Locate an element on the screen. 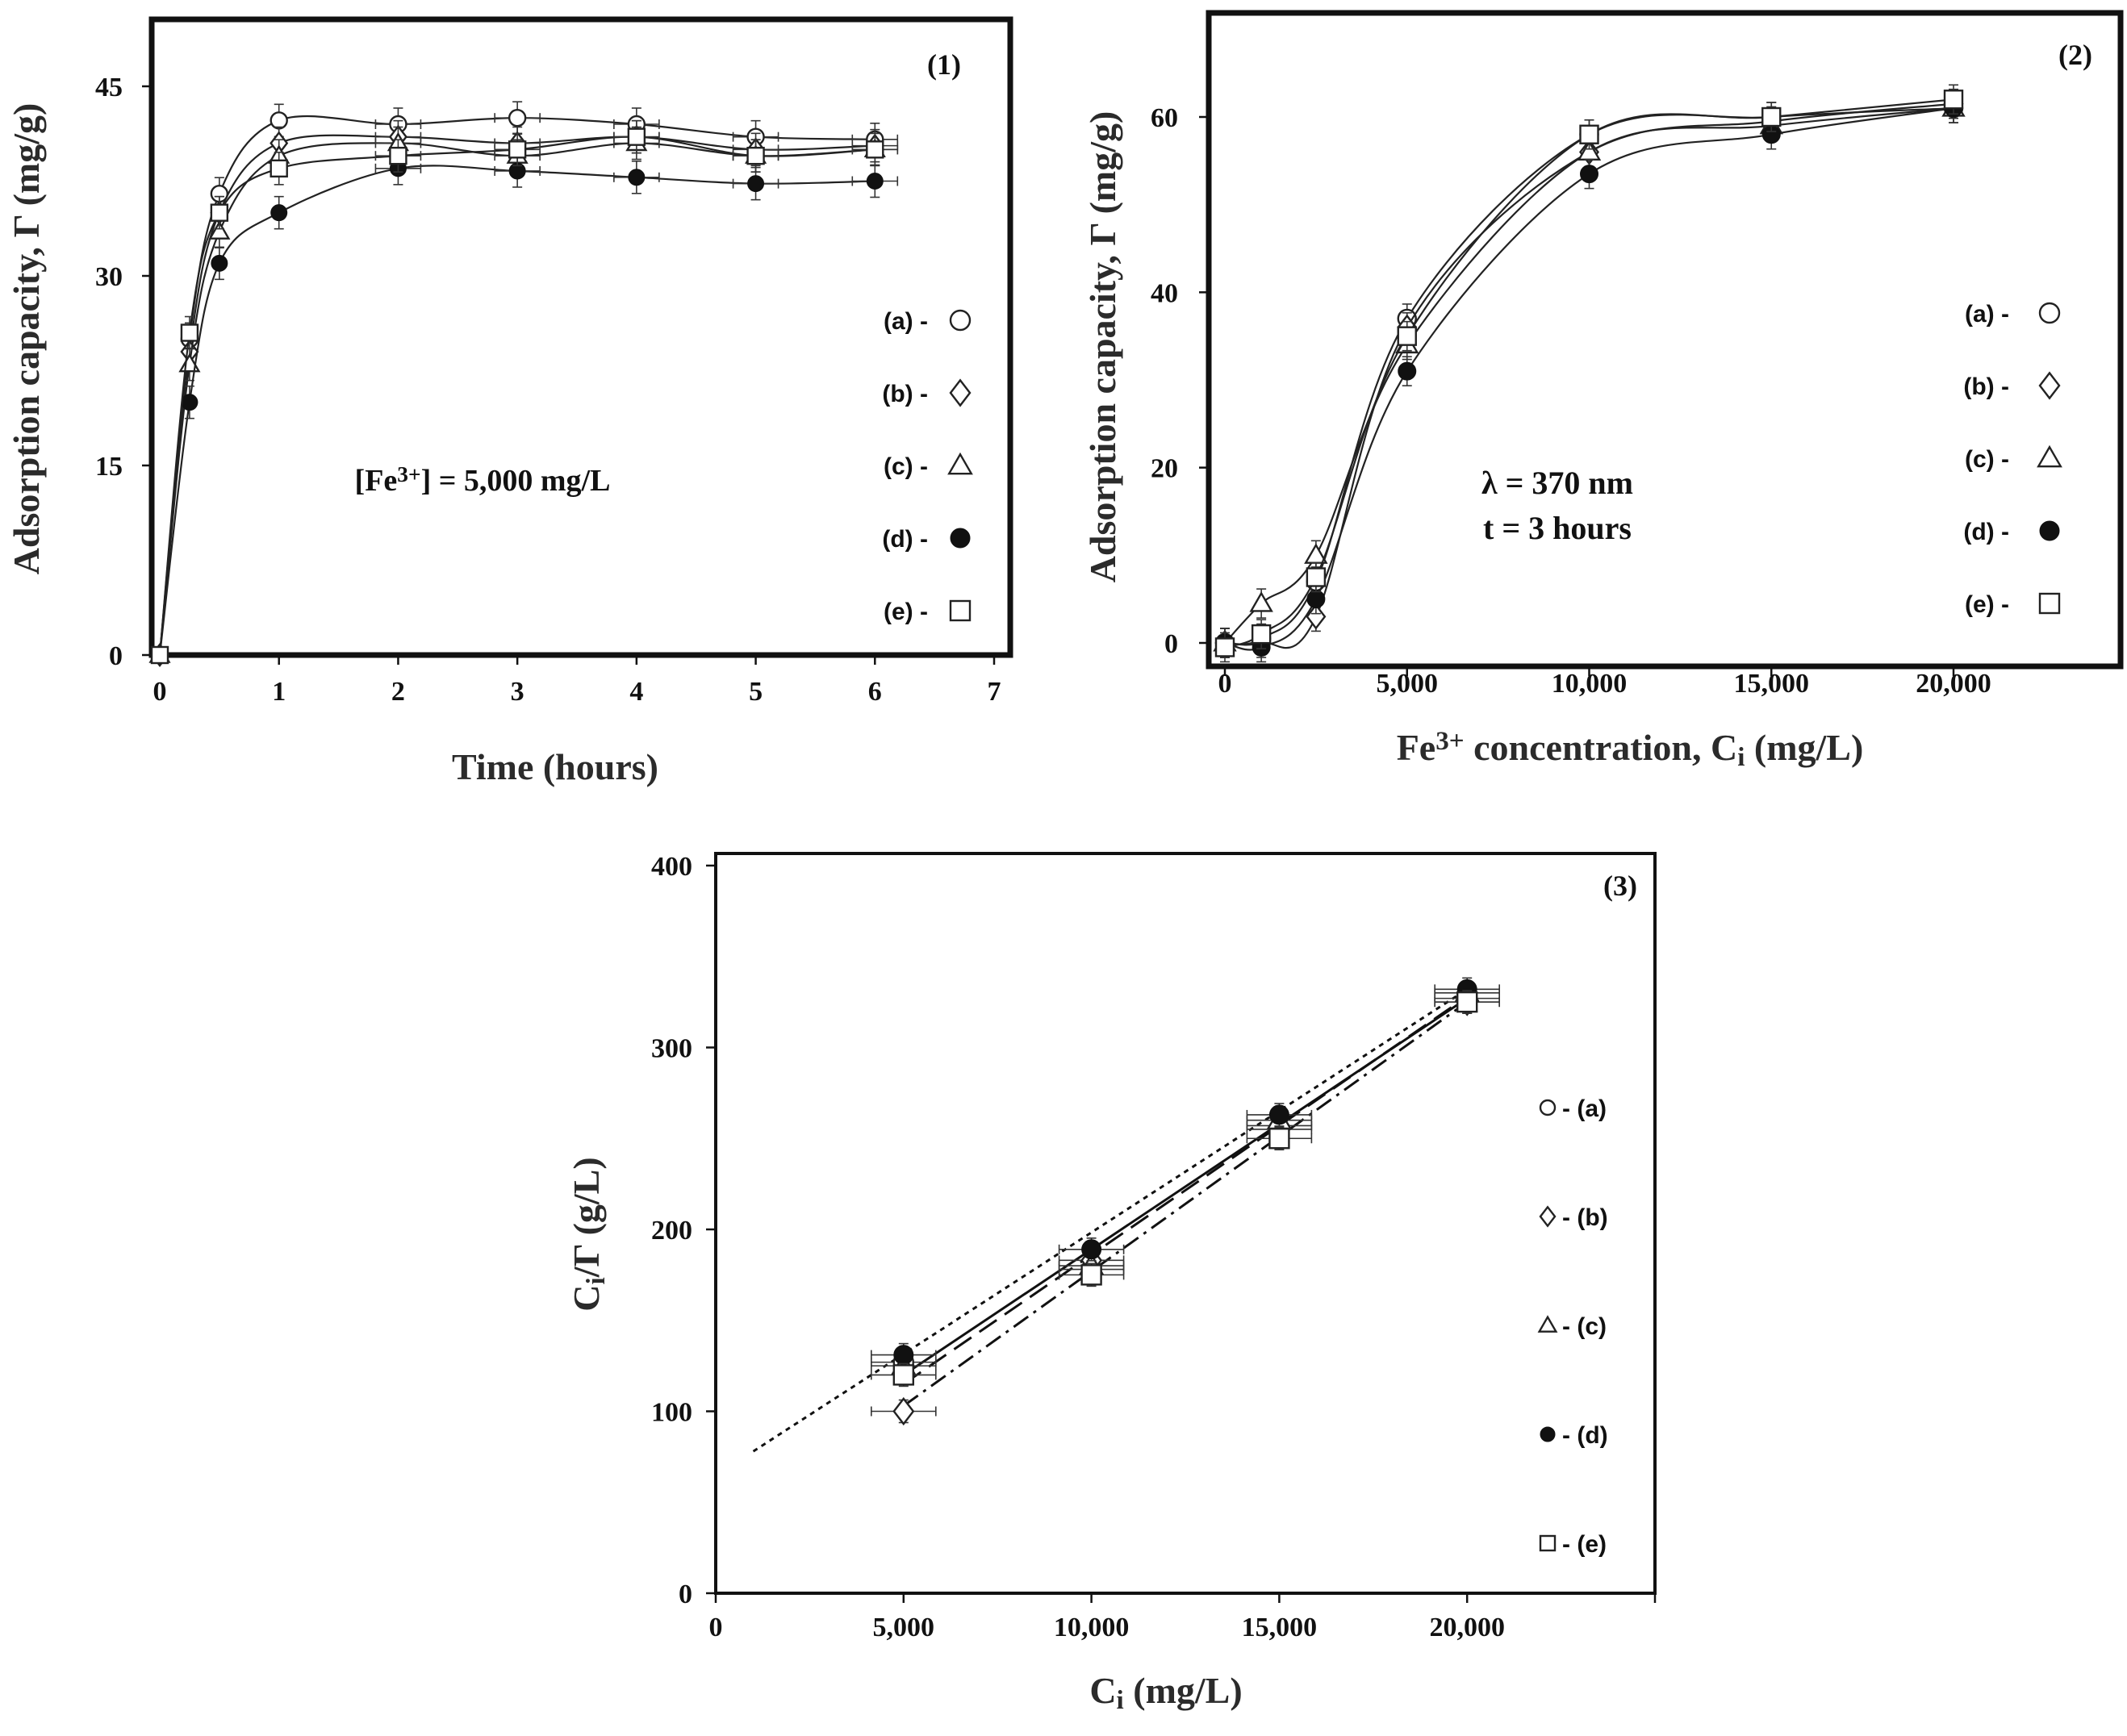 The height and width of the screenshot is (1736, 2127). legend-label-c: (c) - is located at coordinates (1987, 459).